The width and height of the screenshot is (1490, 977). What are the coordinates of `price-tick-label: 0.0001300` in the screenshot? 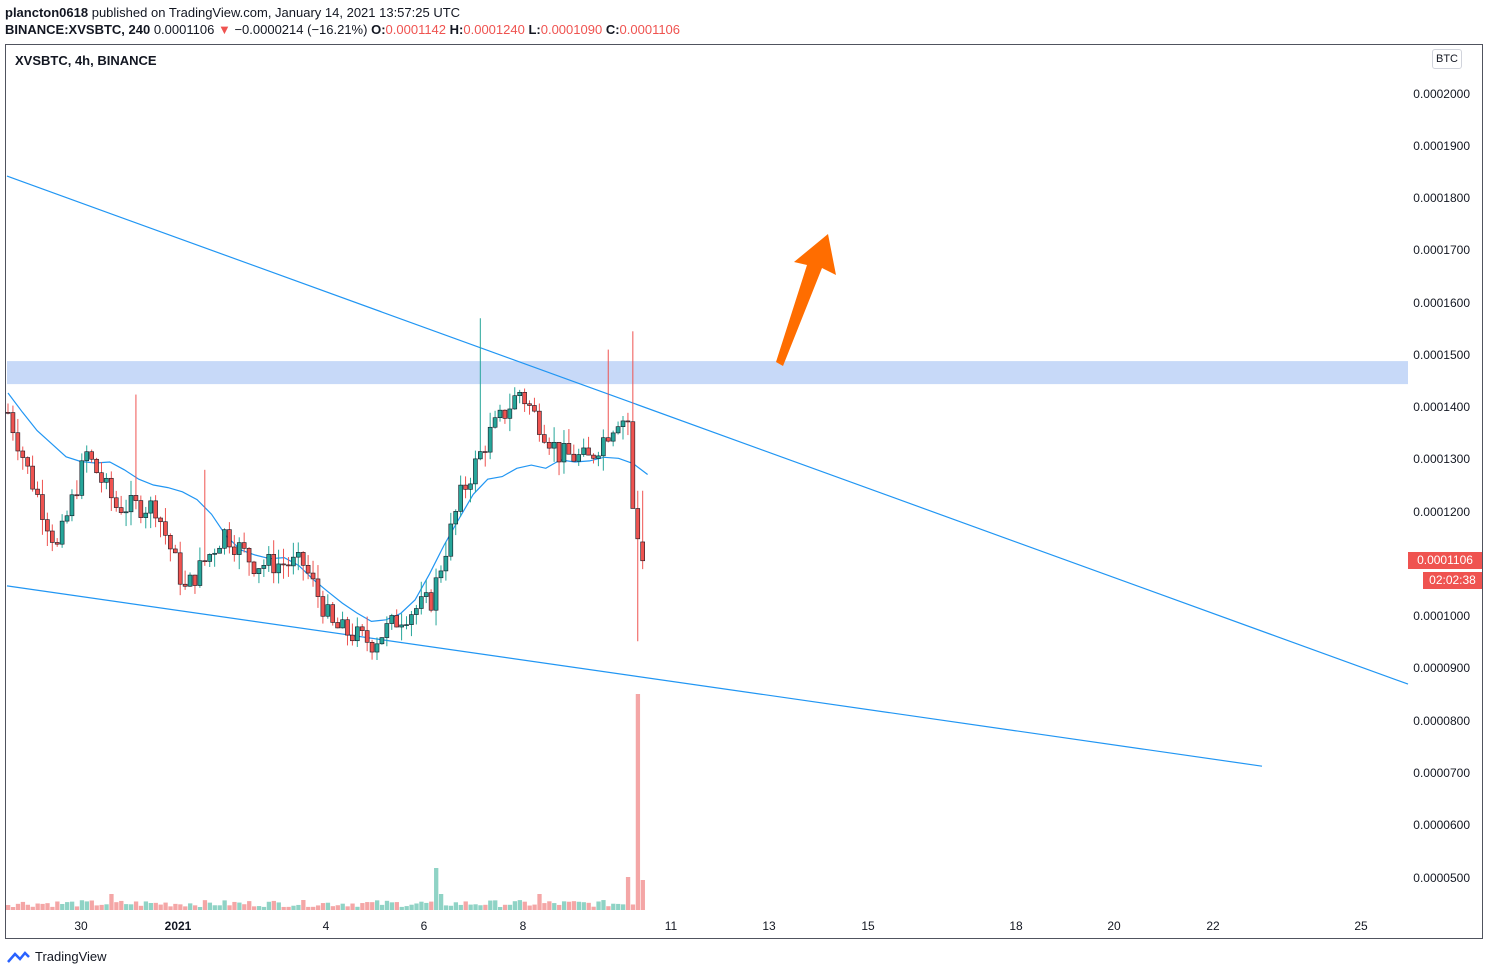 It's located at (1441, 459).